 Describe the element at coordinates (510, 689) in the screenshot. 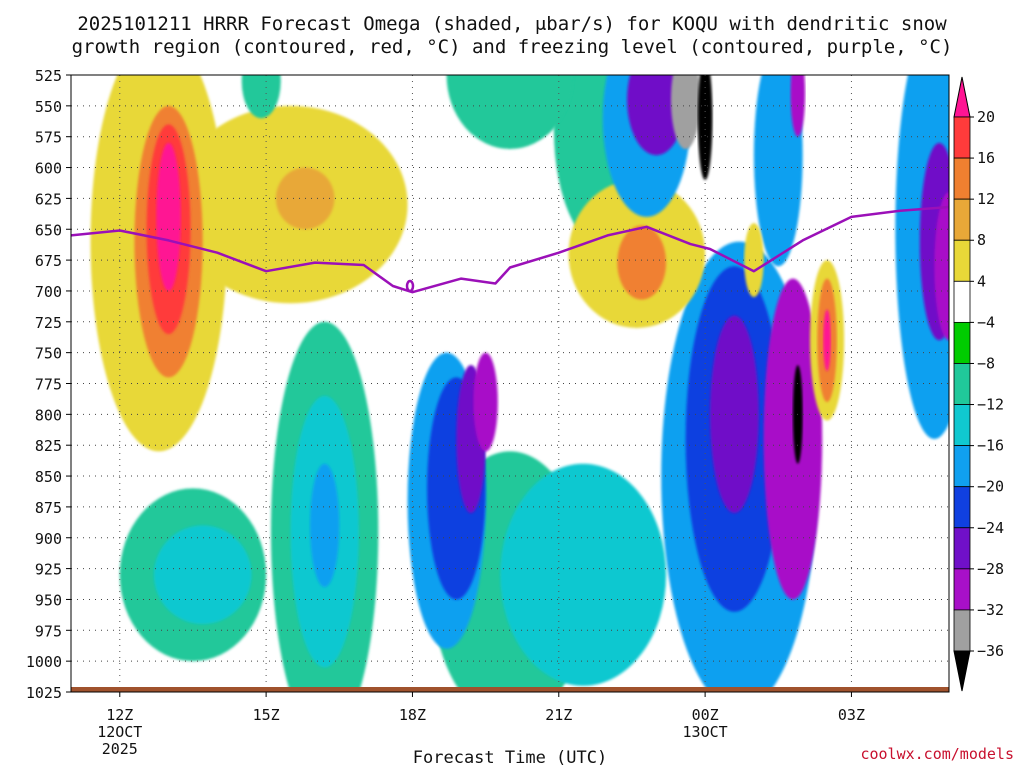

I see `surface-ground-strip` at that location.